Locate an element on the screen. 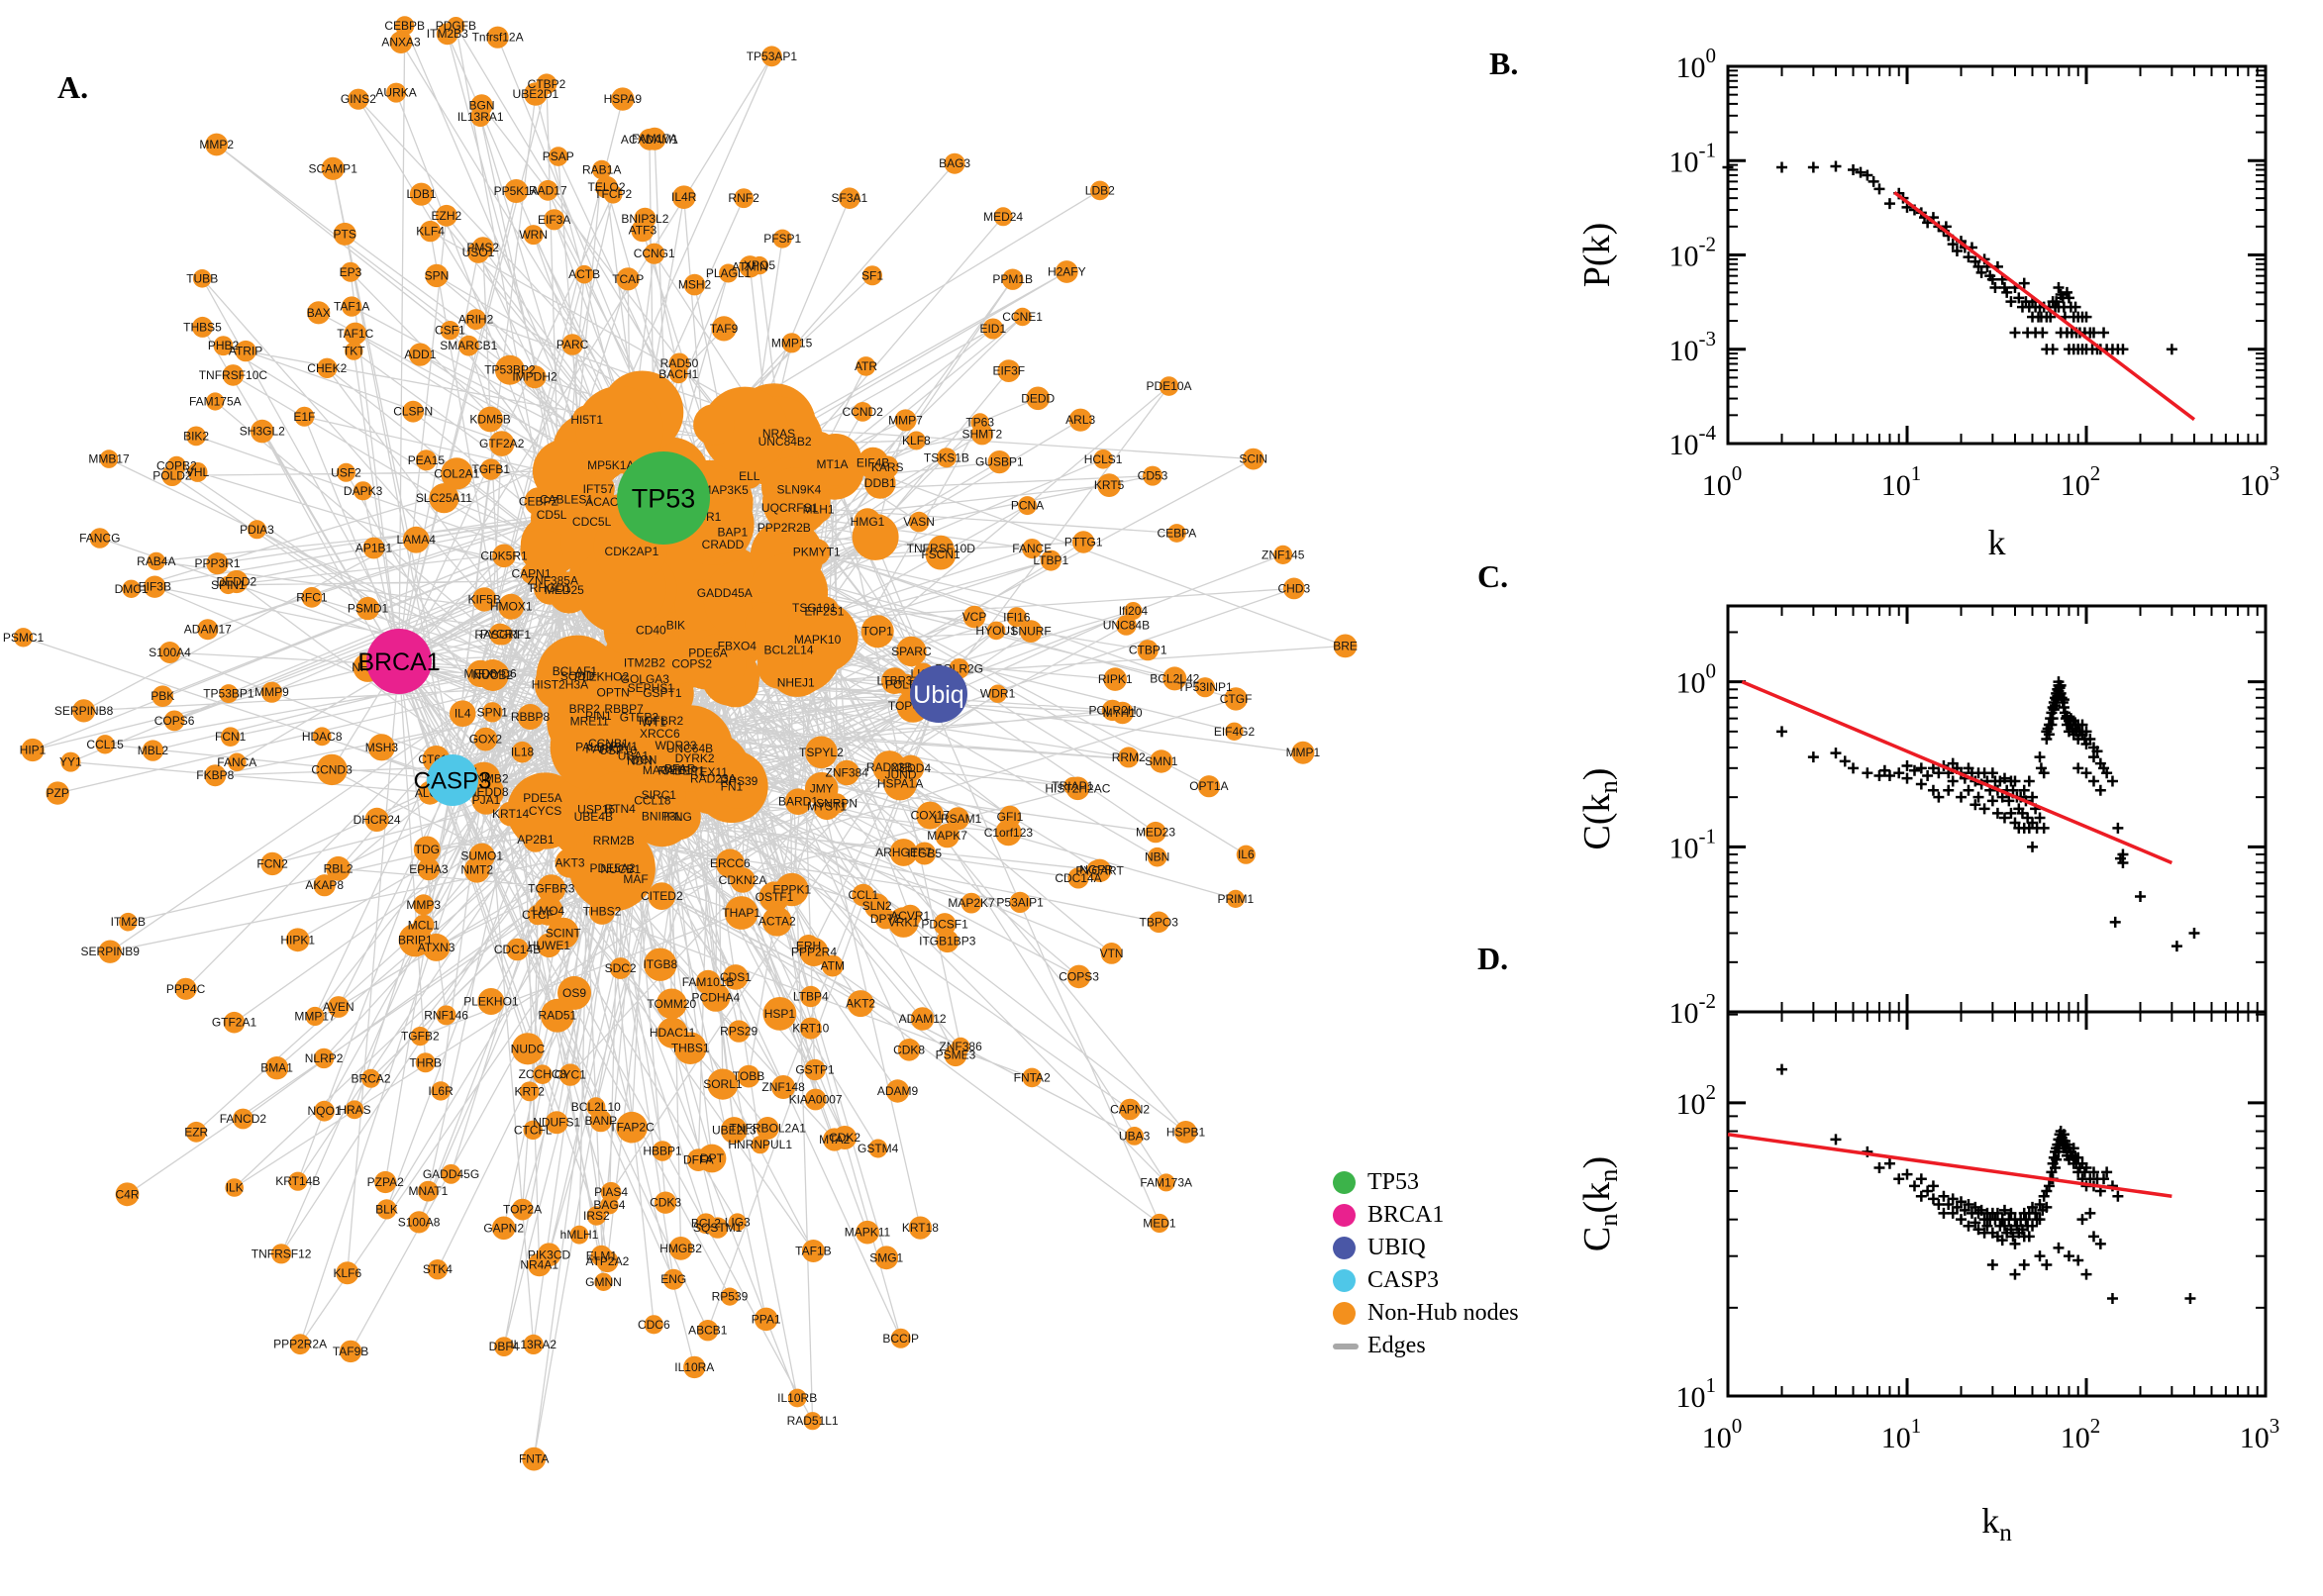  hub-node-tp53 is located at coordinates (663, 498).